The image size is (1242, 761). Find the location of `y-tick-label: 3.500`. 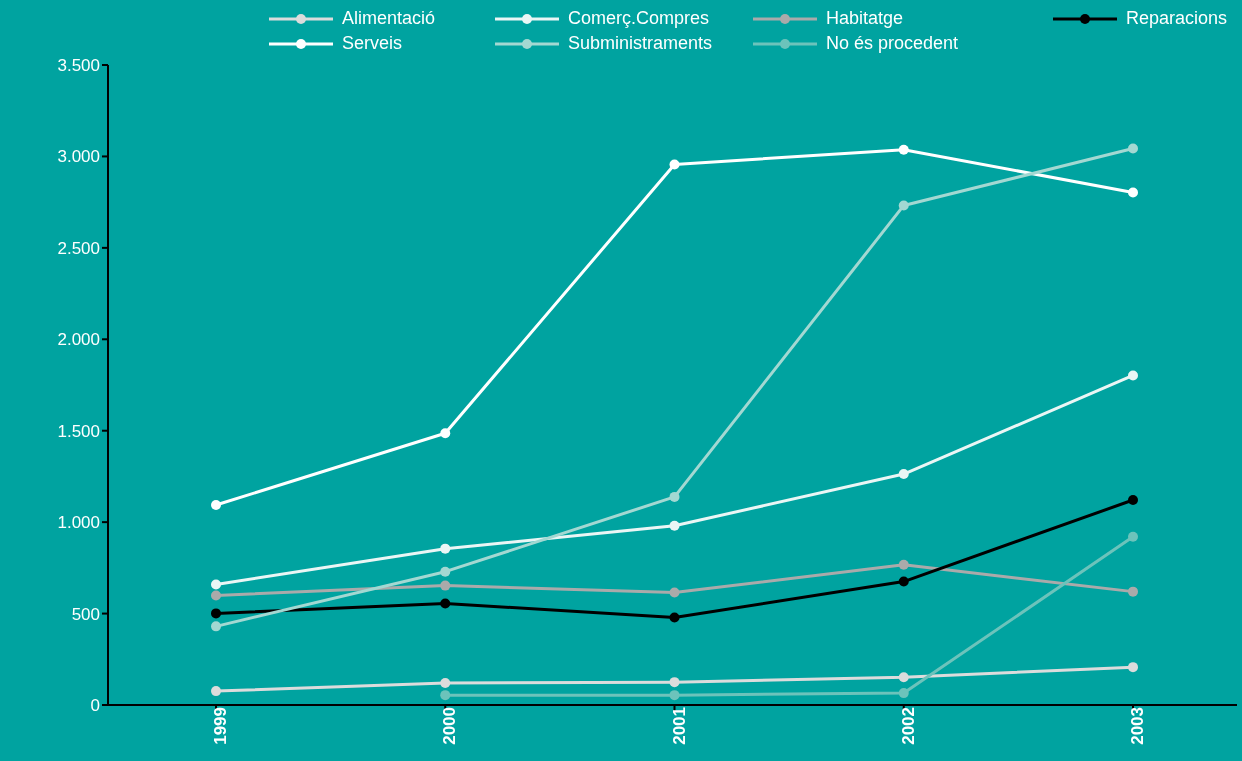

y-tick-label: 3.500 is located at coordinates (78, 66).